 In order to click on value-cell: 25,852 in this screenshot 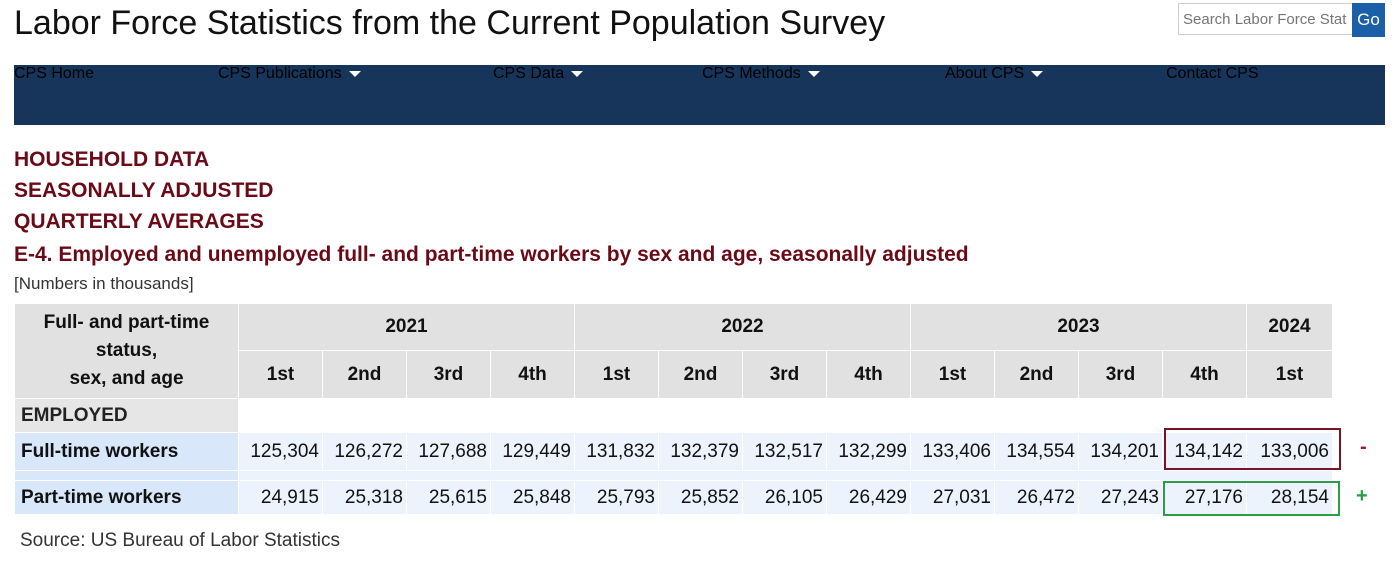, I will do `click(700, 497)`.